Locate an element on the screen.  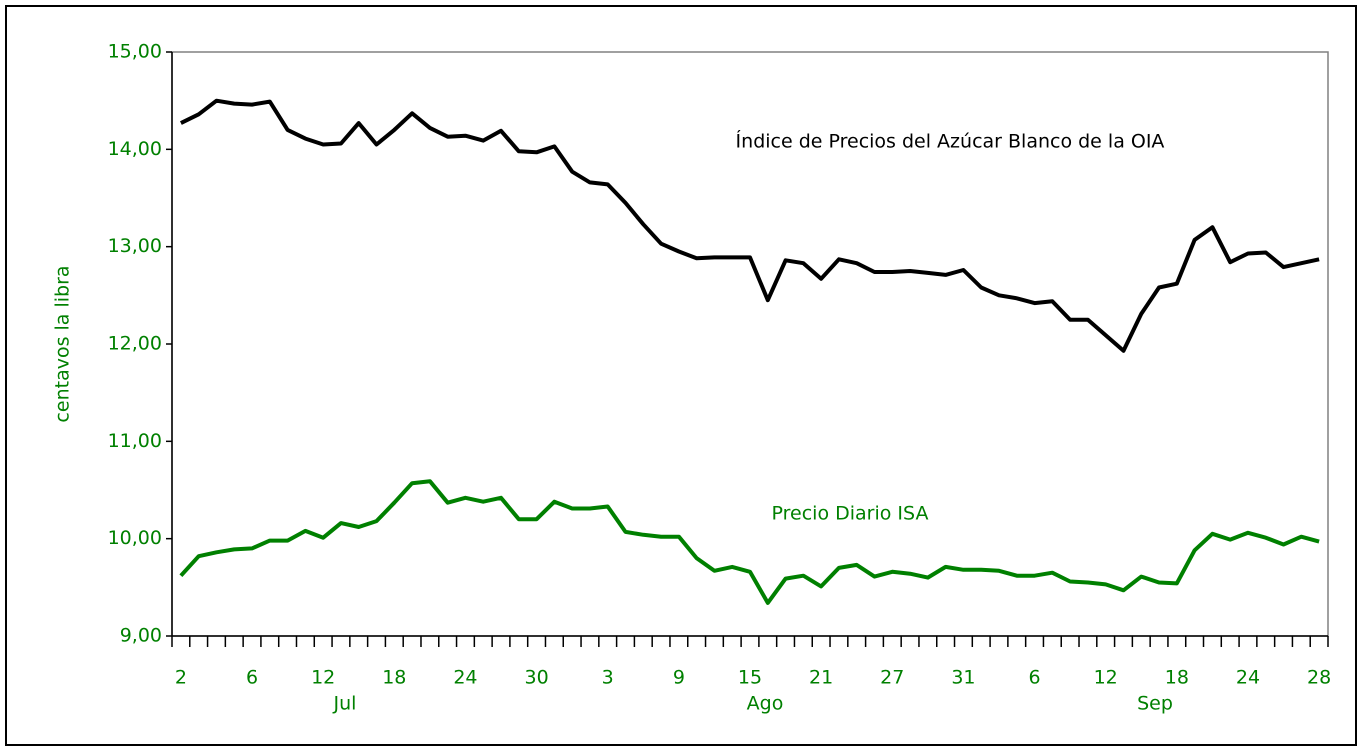
series-line is located at coordinates (749, 542).